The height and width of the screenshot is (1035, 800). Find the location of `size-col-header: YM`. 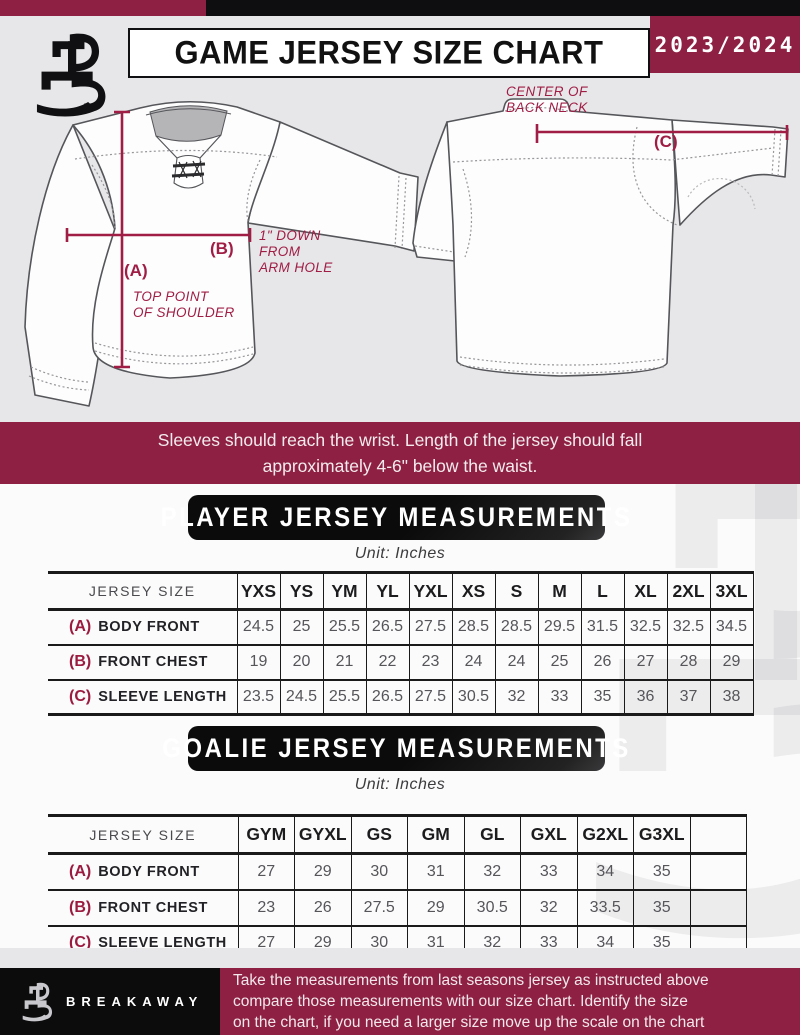

size-col-header: YM is located at coordinates (344, 591).